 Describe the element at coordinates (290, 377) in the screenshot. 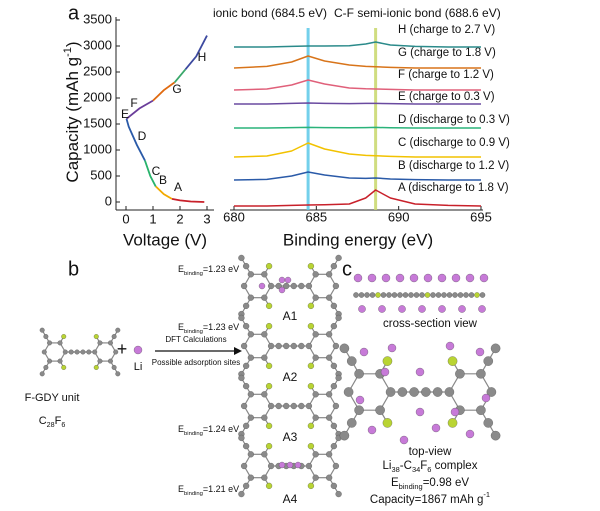

I see `site-name: A2` at that location.